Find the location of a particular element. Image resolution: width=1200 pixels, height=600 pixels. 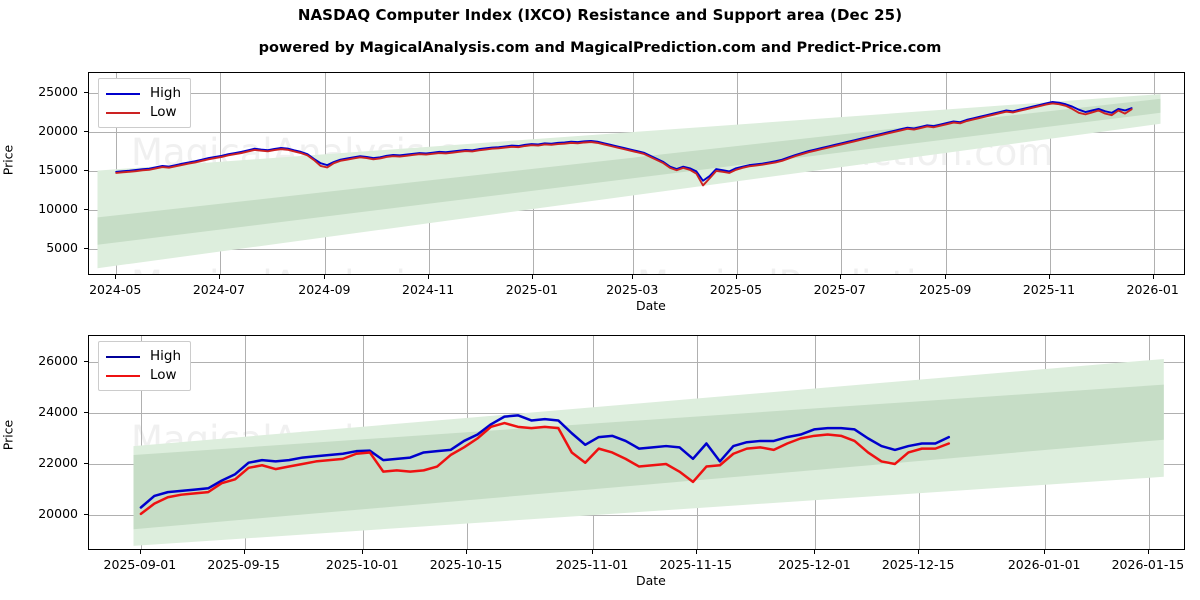

xtick-label: 2025-10-15 is located at coordinates (466, 564).